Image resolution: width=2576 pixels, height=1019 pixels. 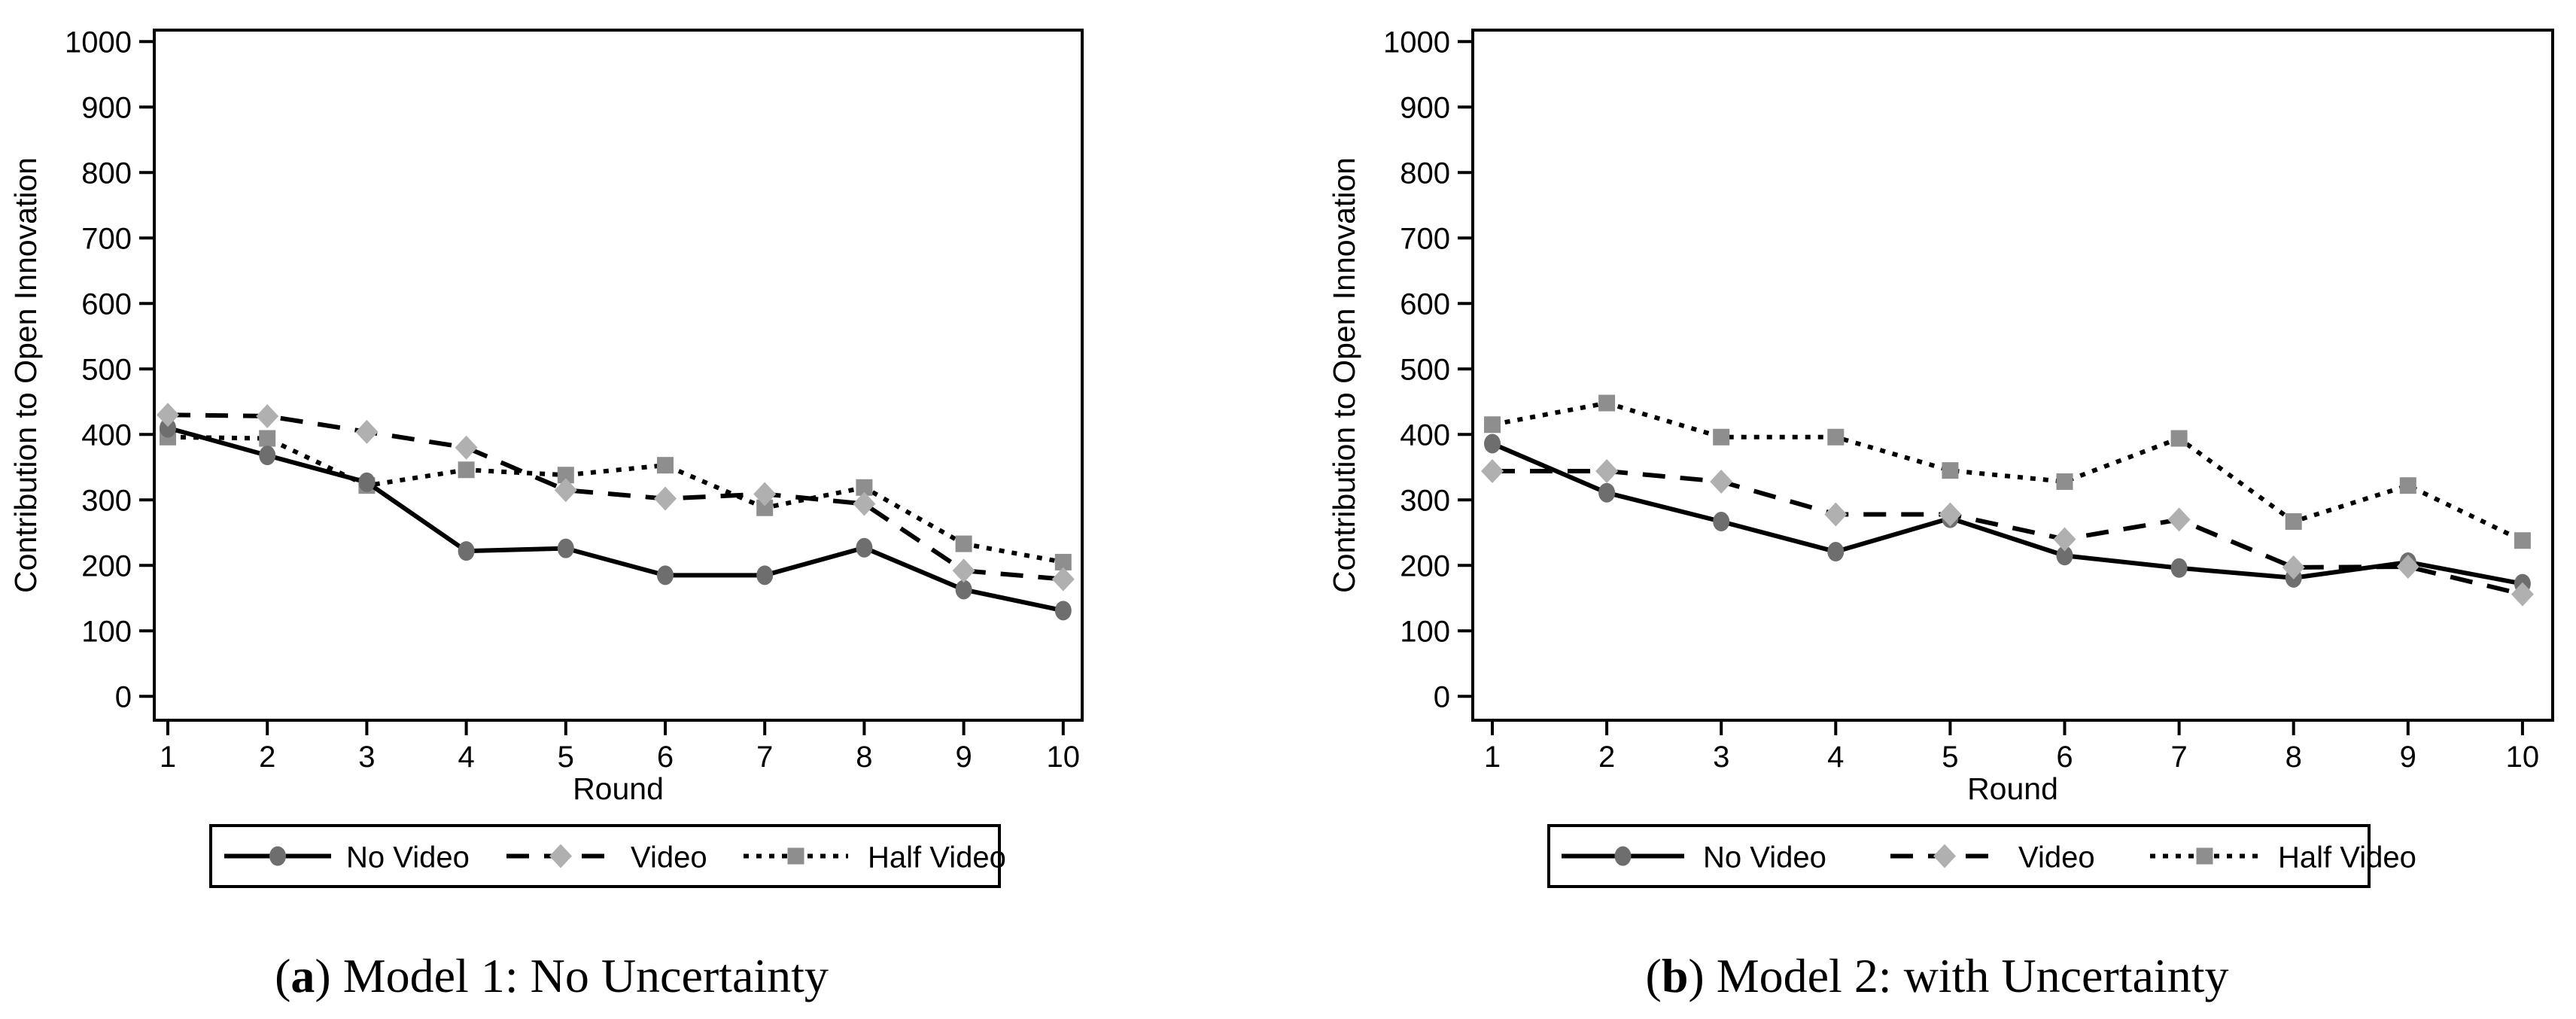 I want to click on y-tick-label: 800, so click(x=1425, y=173).